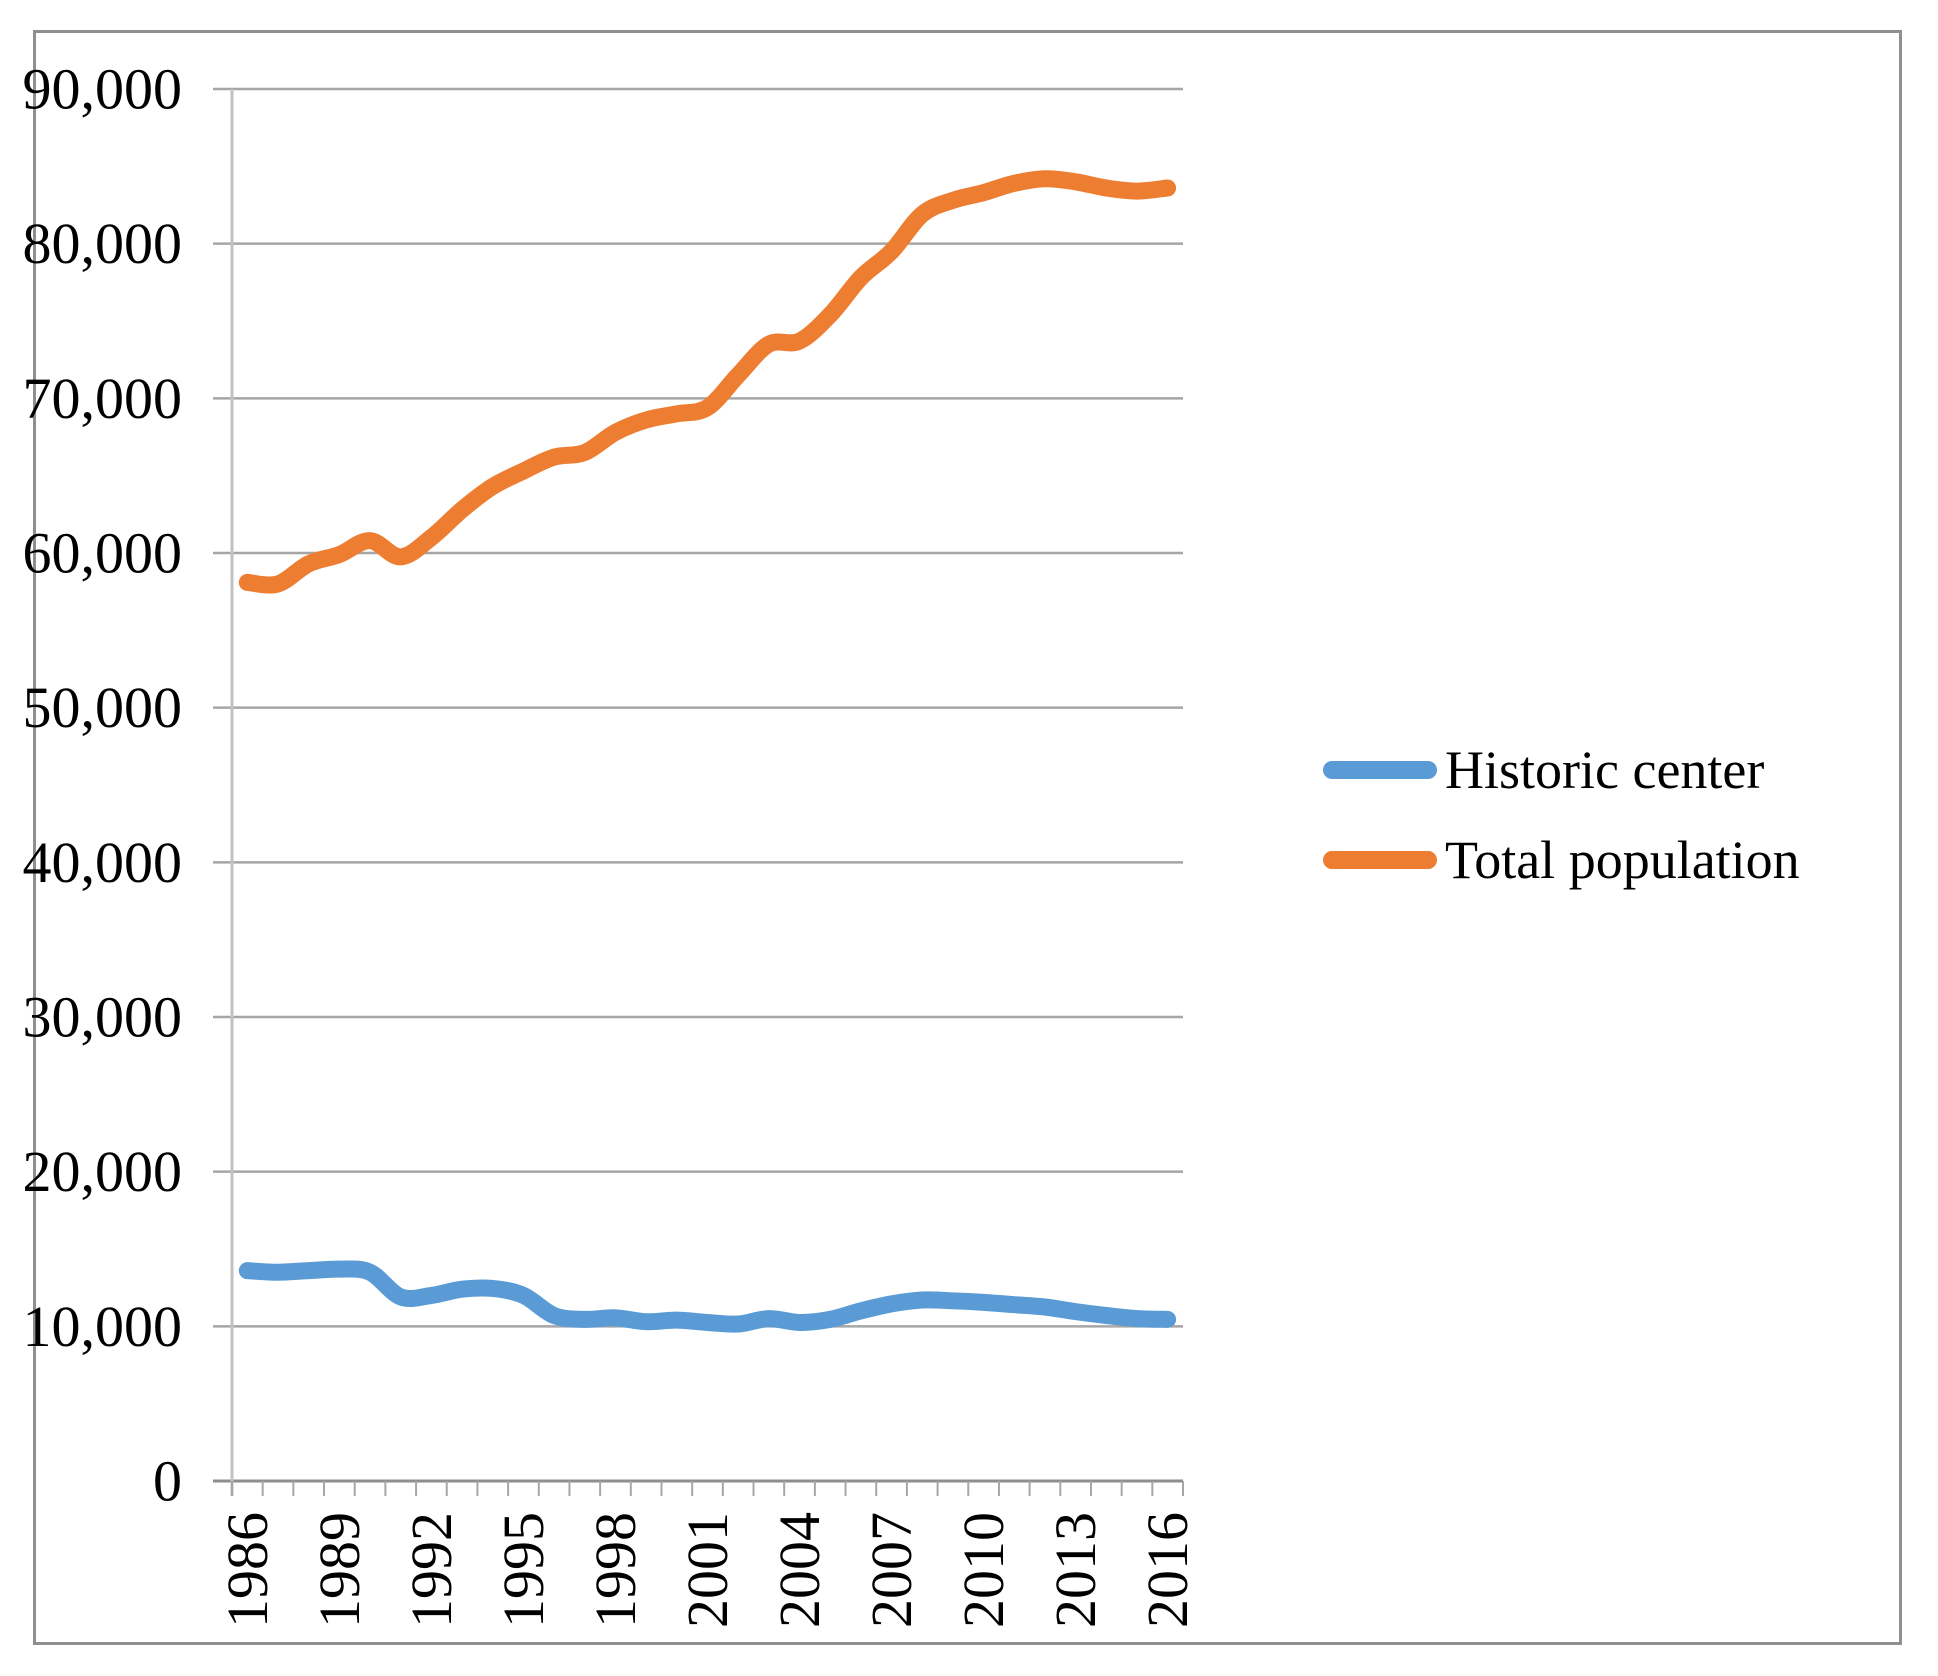  I want to click on x-axis-tick-label: 1989, so click(339, 1570).